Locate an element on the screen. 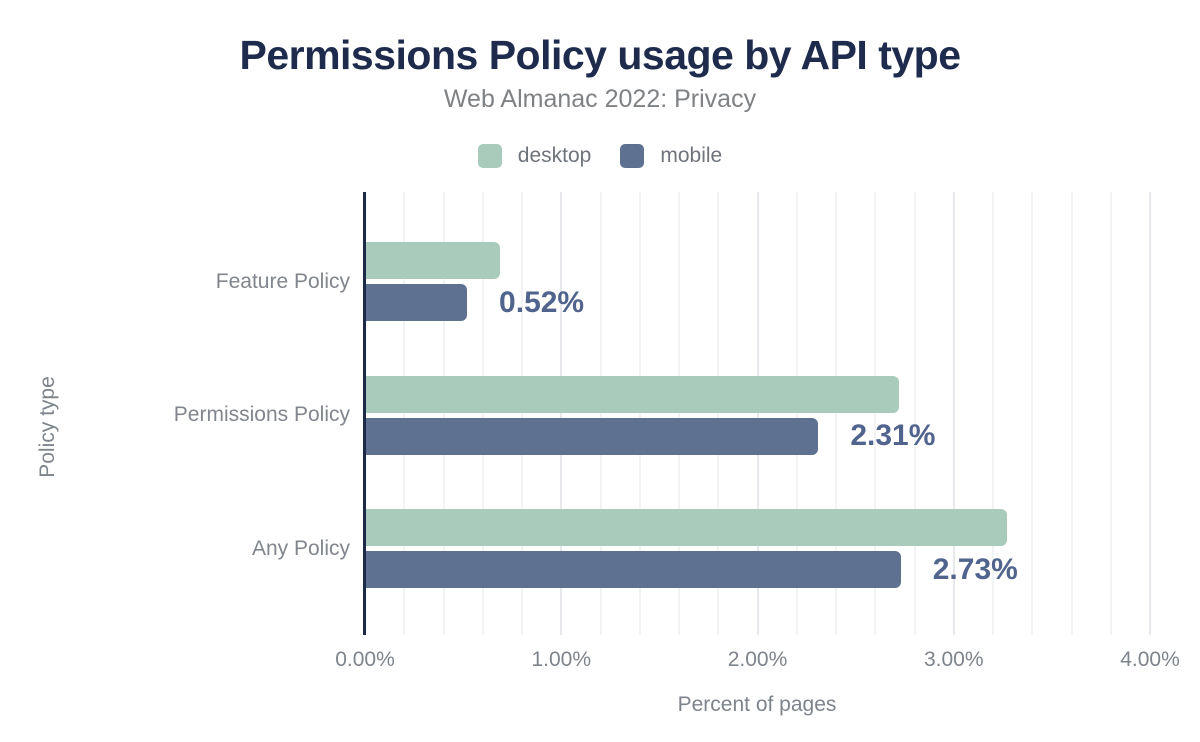 This screenshot has height=742, width=1200. chart-subtitle: Web Almanac 2022: Privacy is located at coordinates (600, 99).